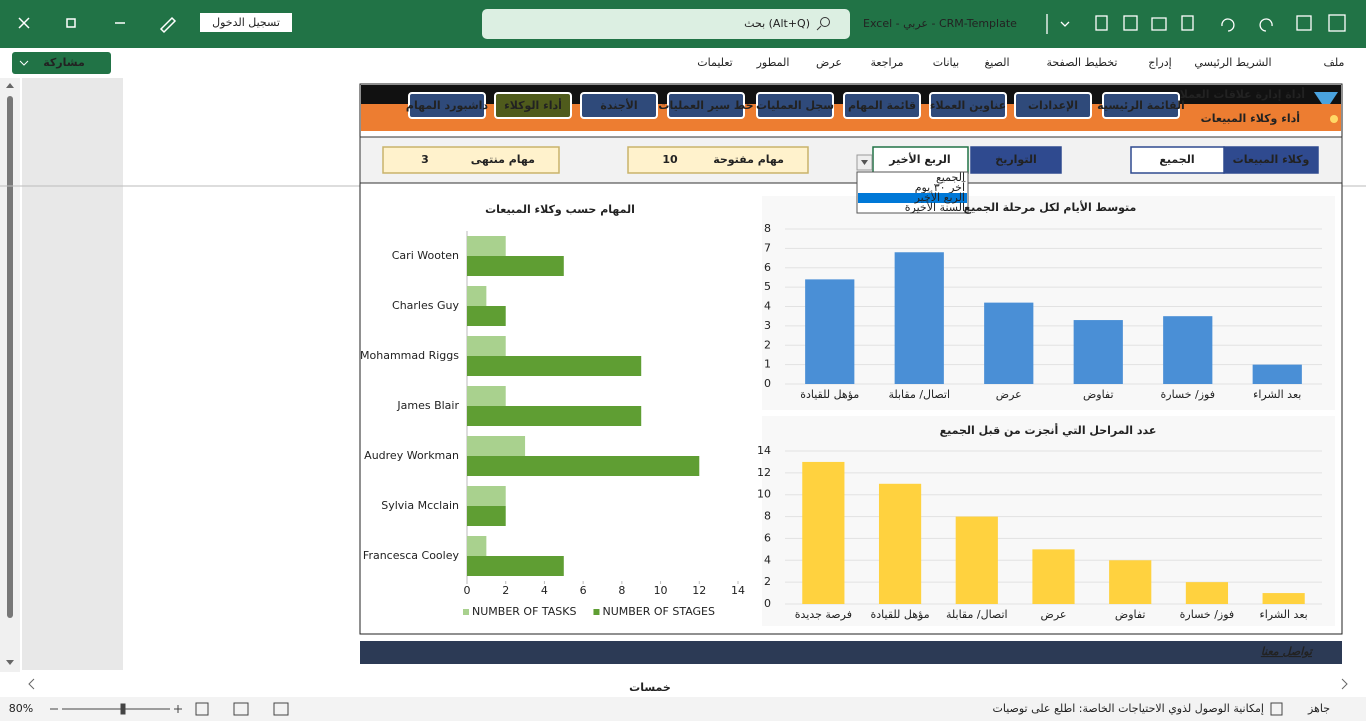 The image size is (1366, 721). Describe the element at coordinates (1287, 651) in the screenshot. I see `footer-link: تواصل معنا` at that location.